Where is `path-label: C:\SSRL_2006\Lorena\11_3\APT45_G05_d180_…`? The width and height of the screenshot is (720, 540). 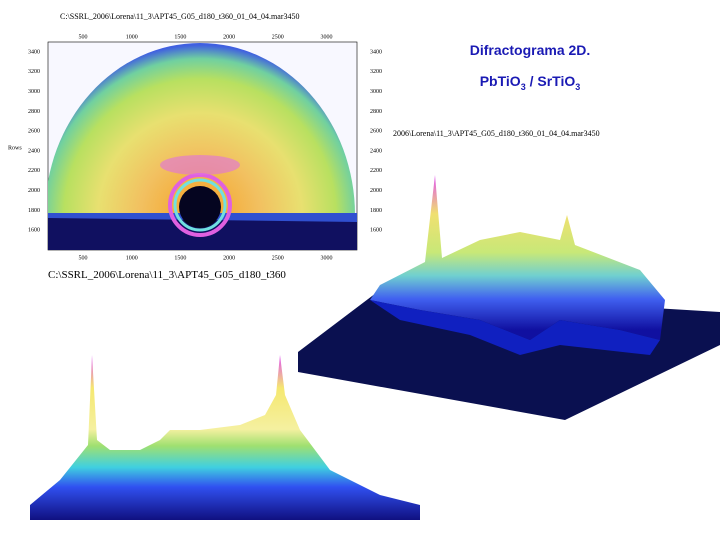 path-label: C:\SSRL_2006\Lorena\11_3\APT45_G05_d180_… is located at coordinates (179, 16).